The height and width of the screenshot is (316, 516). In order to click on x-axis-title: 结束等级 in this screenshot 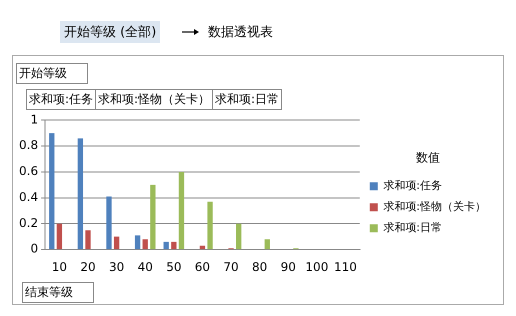, I will do `click(58, 292)`.